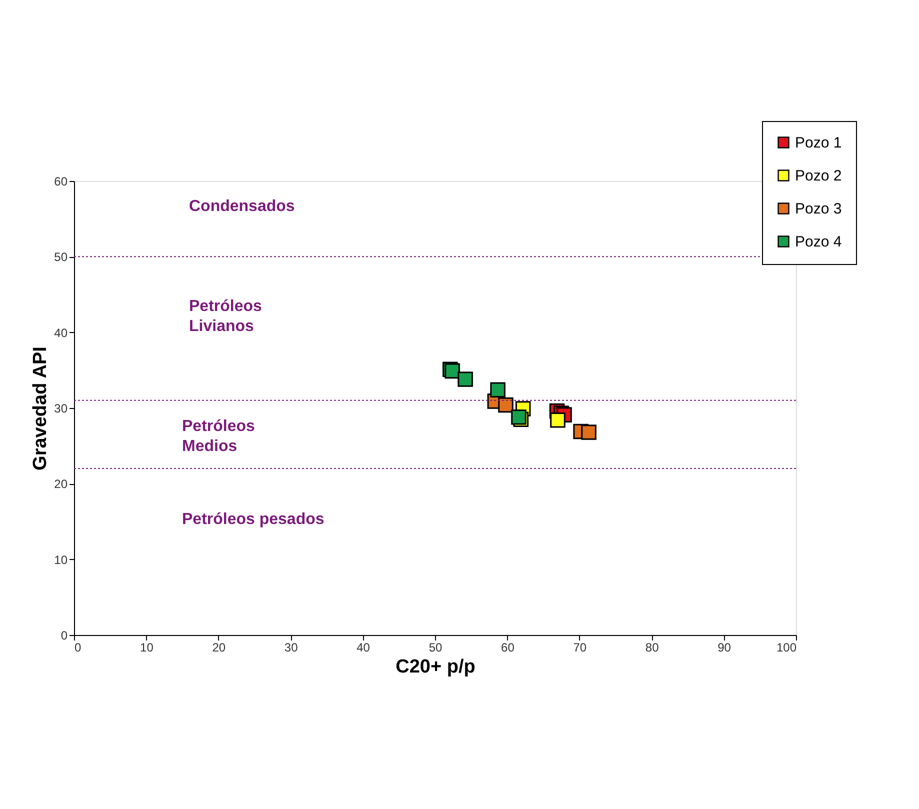 The width and height of the screenshot is (919, 809). I want to click on x-tick-label: 0, so click(78, 647).